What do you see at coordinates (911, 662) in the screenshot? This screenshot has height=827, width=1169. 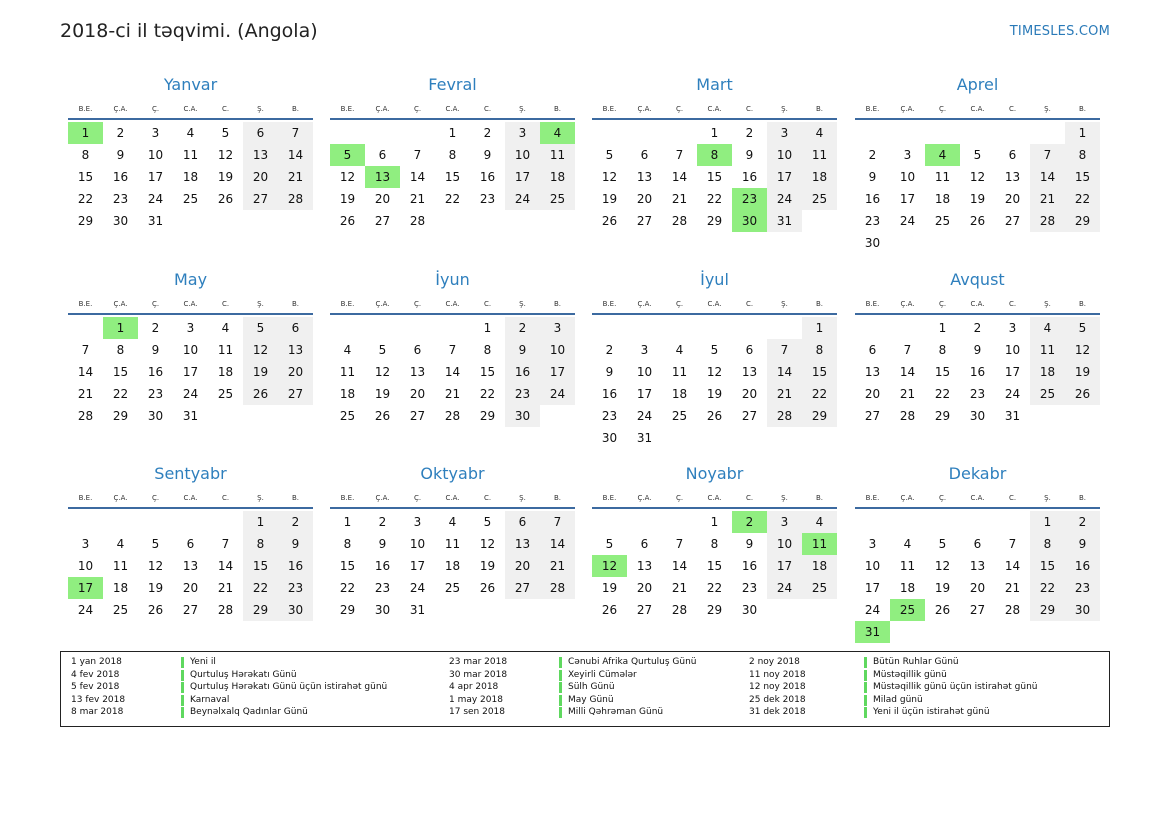 I see `legend-holiday-name: Bütün Ruhlar Günü` at bounding box center [911, 662].